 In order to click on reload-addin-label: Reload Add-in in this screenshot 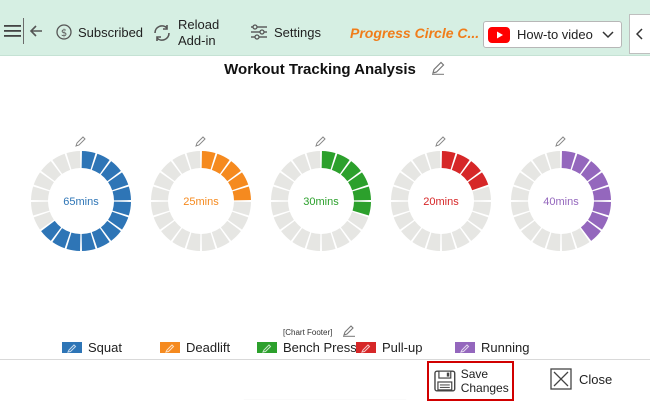, I will do `click(199, 32)`.